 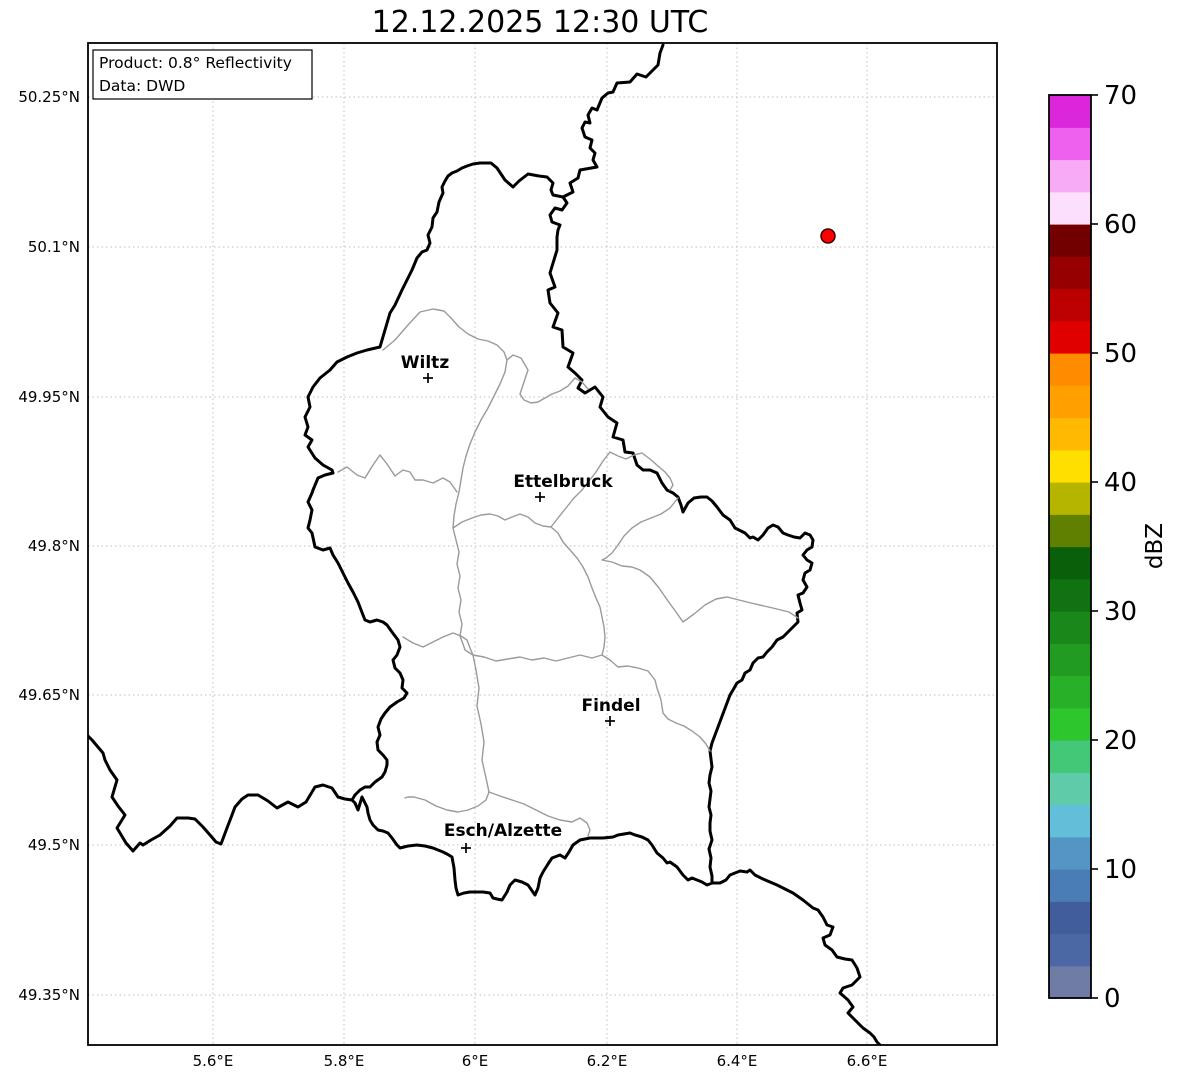 What do you see at coordinates (828, 236) in the screenshot?
I see `radar-location-dot` at bounding box center [828, 236].